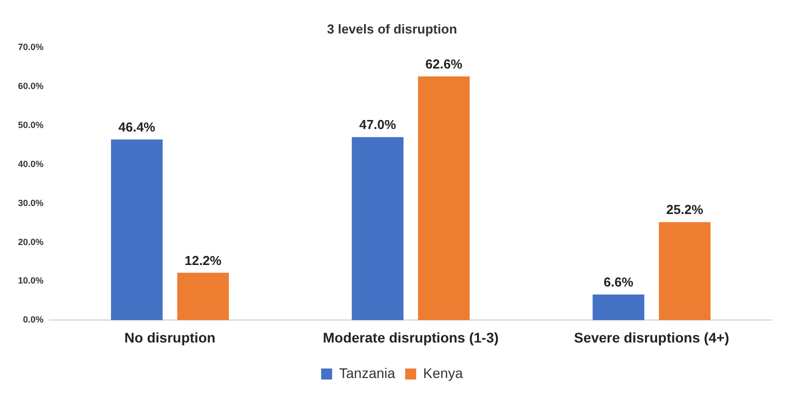  Describe the element at coordinates (31, 281) in the screenshot. I see `y-tick-label: 10.0%` at that location.